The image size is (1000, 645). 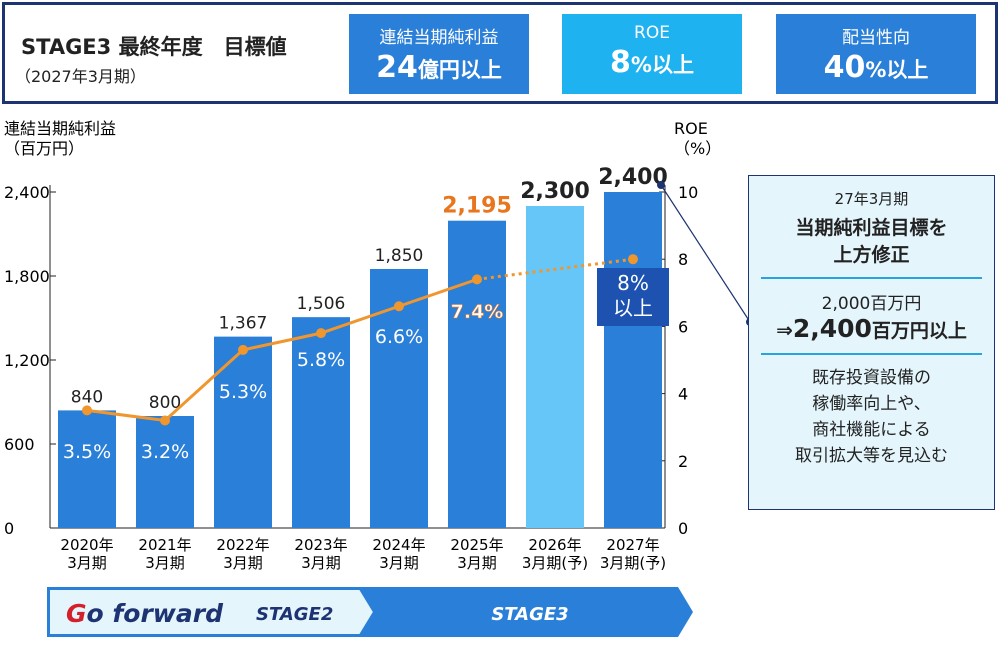 What do you see at coordinates (871, 328) in the screenshot?
I see `callout-new-target: ⇒2,400百万円以上` at bounding box center [871, 328].